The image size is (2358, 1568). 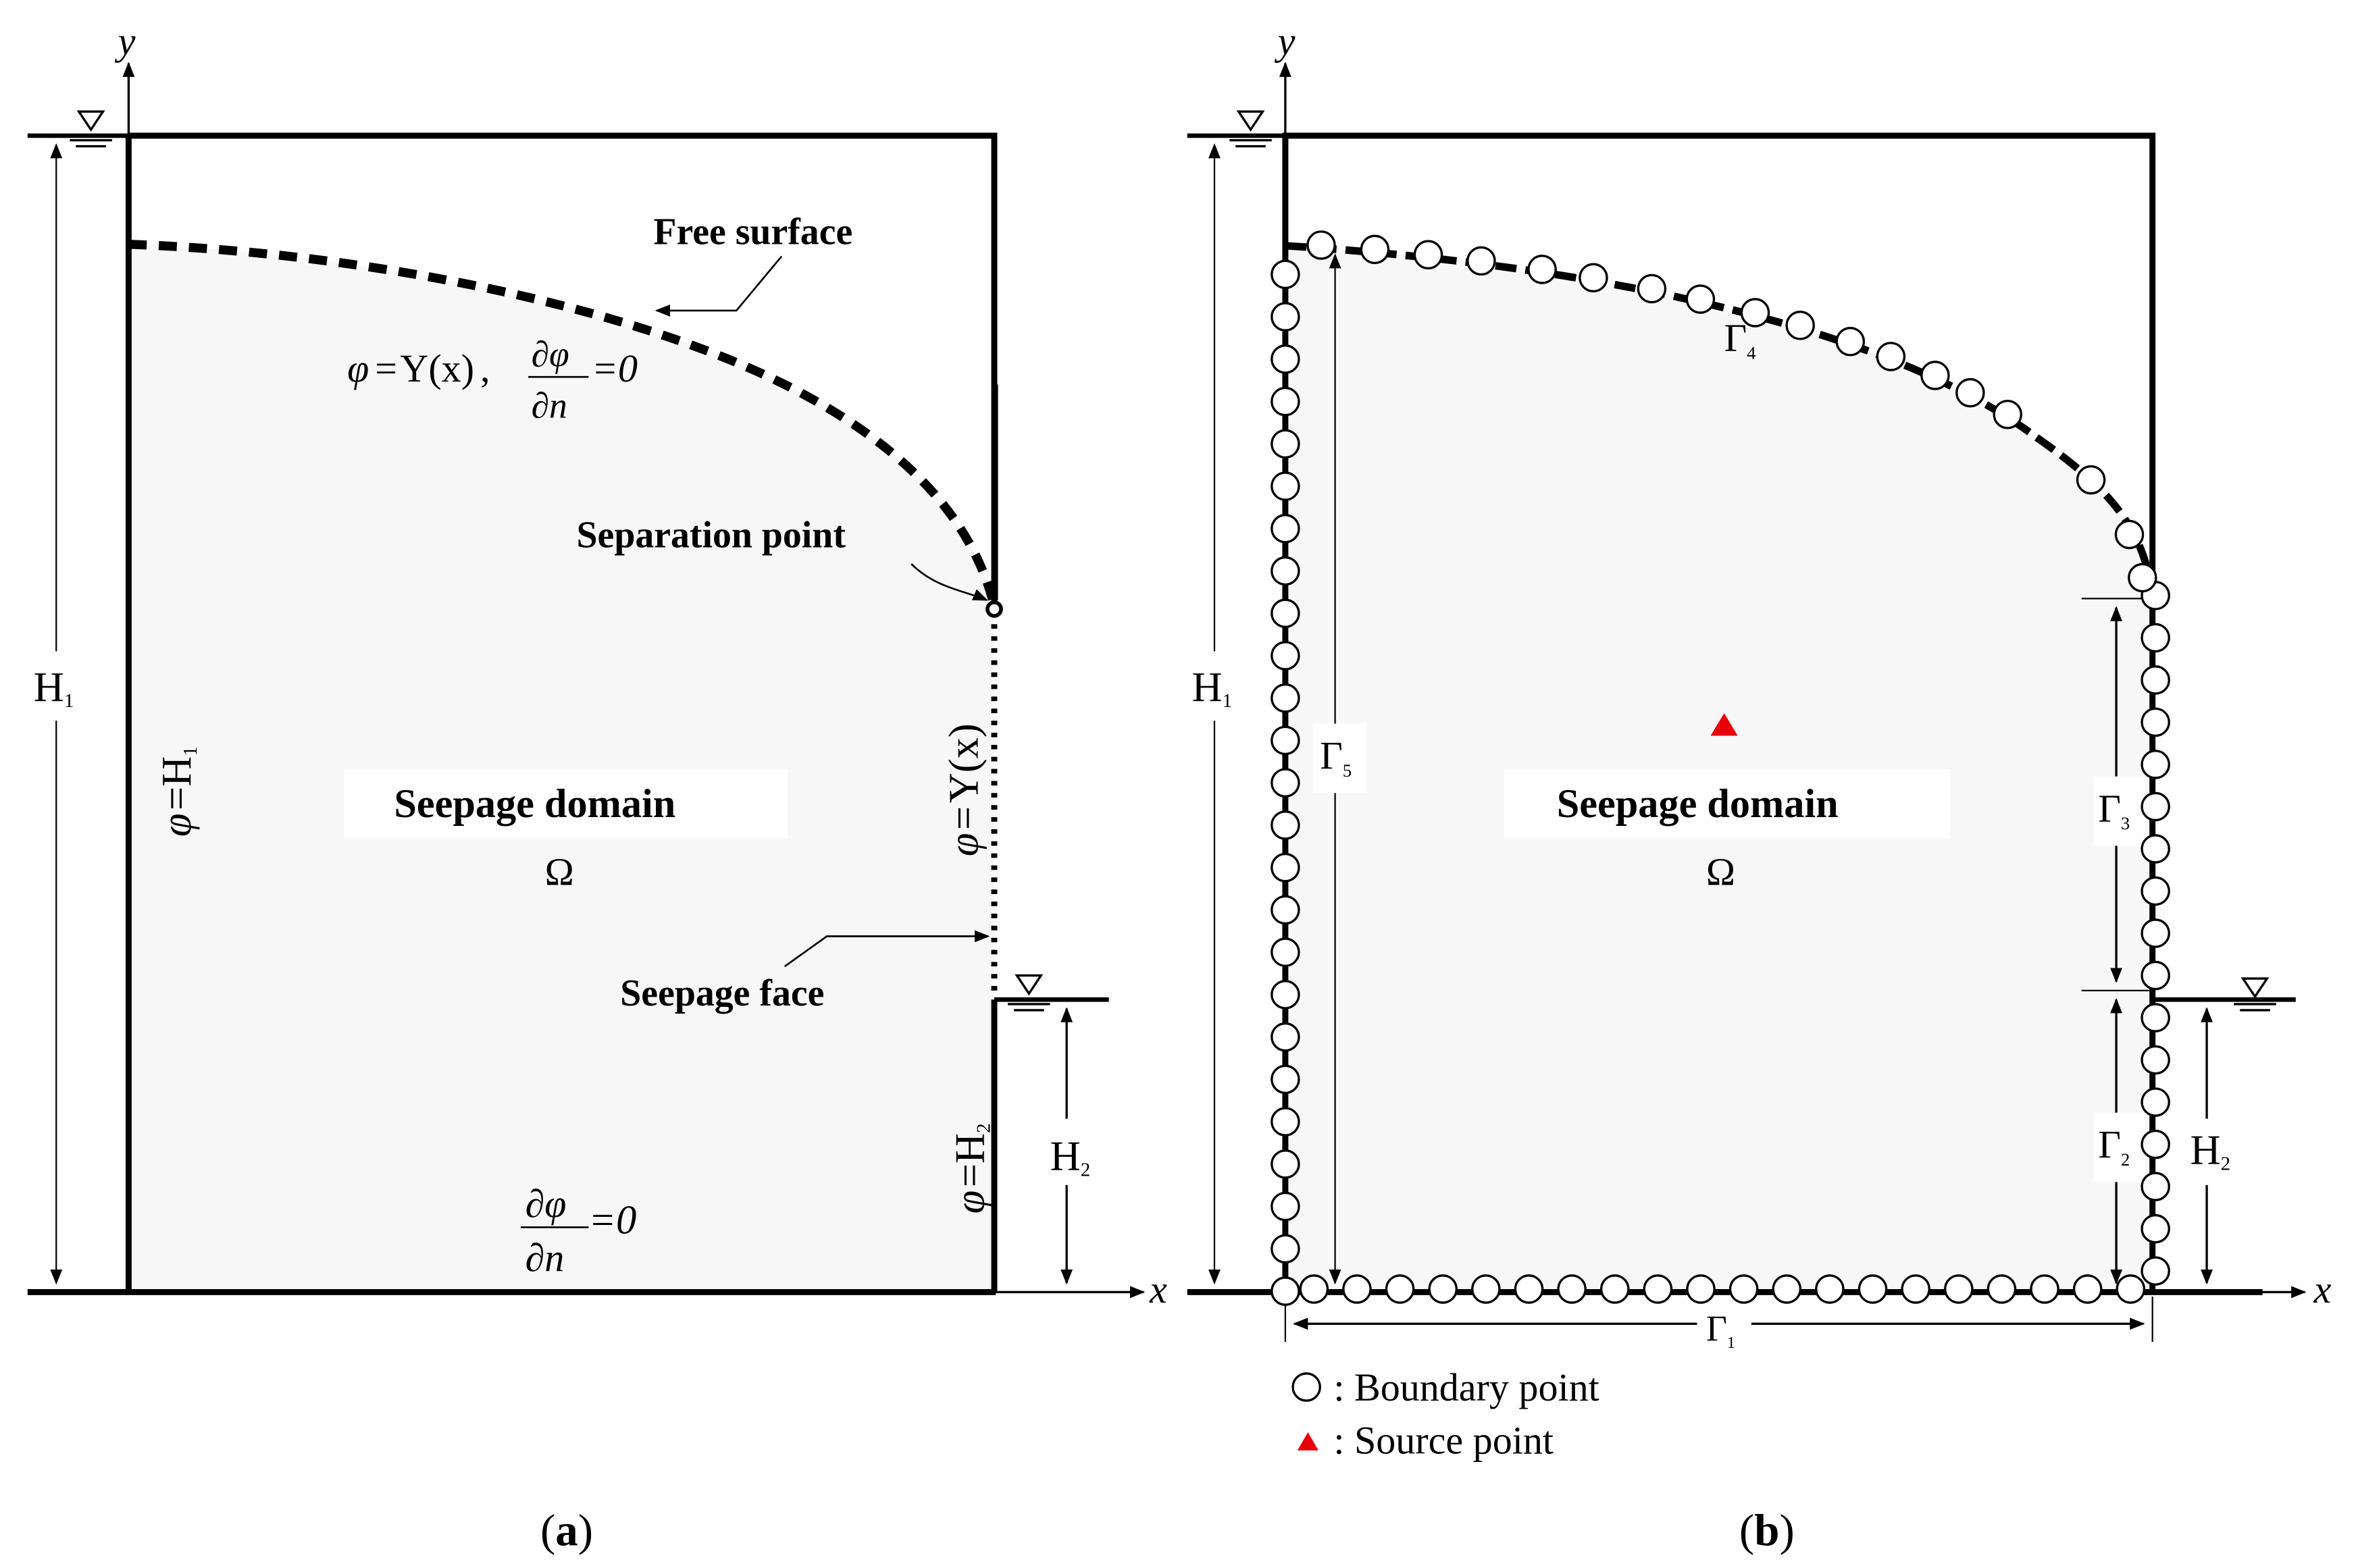 What do you see at coordinates (994, 609) in the screenshot?
I see `separation-point-marker` at bounding box center [994, 609].